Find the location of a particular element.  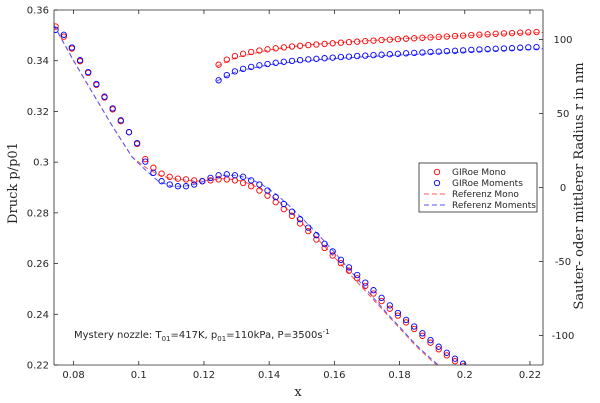

legend-item-giroe-moments: GIRoe Moments is located at coordinates (478, 184).